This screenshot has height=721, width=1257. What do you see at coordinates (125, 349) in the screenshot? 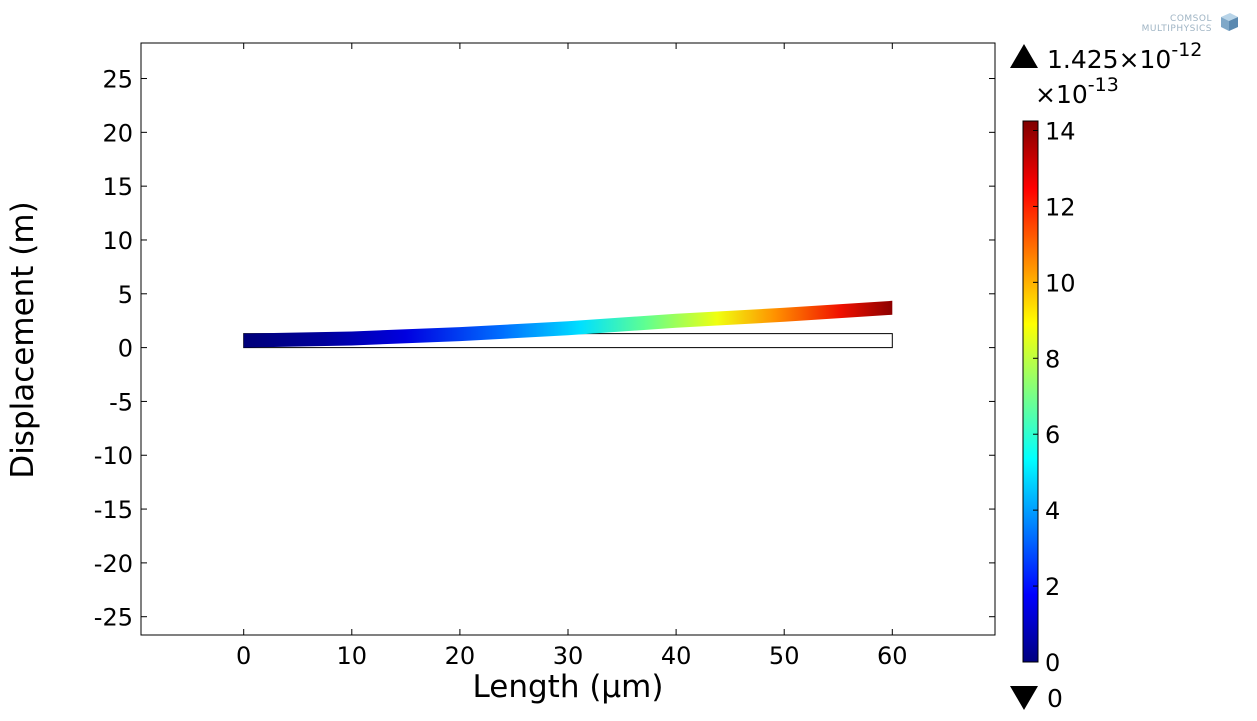
I see `y-tick-label: 0` at bounding box center [125, 349].